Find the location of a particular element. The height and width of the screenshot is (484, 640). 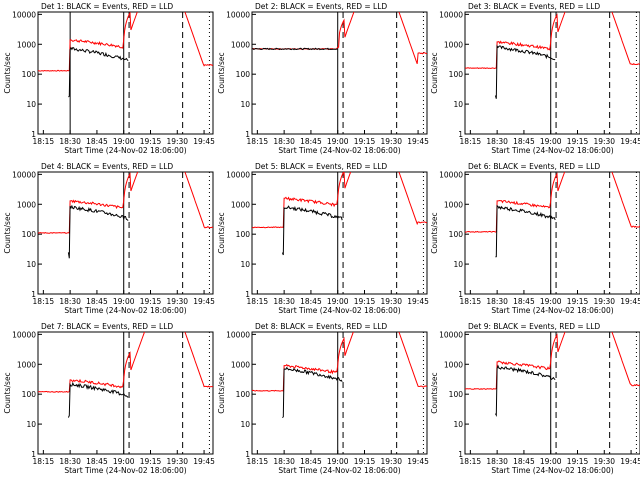

panel-title: Det 2: BLACK = Events, RED = LLD is located at coordinates (321, 6).